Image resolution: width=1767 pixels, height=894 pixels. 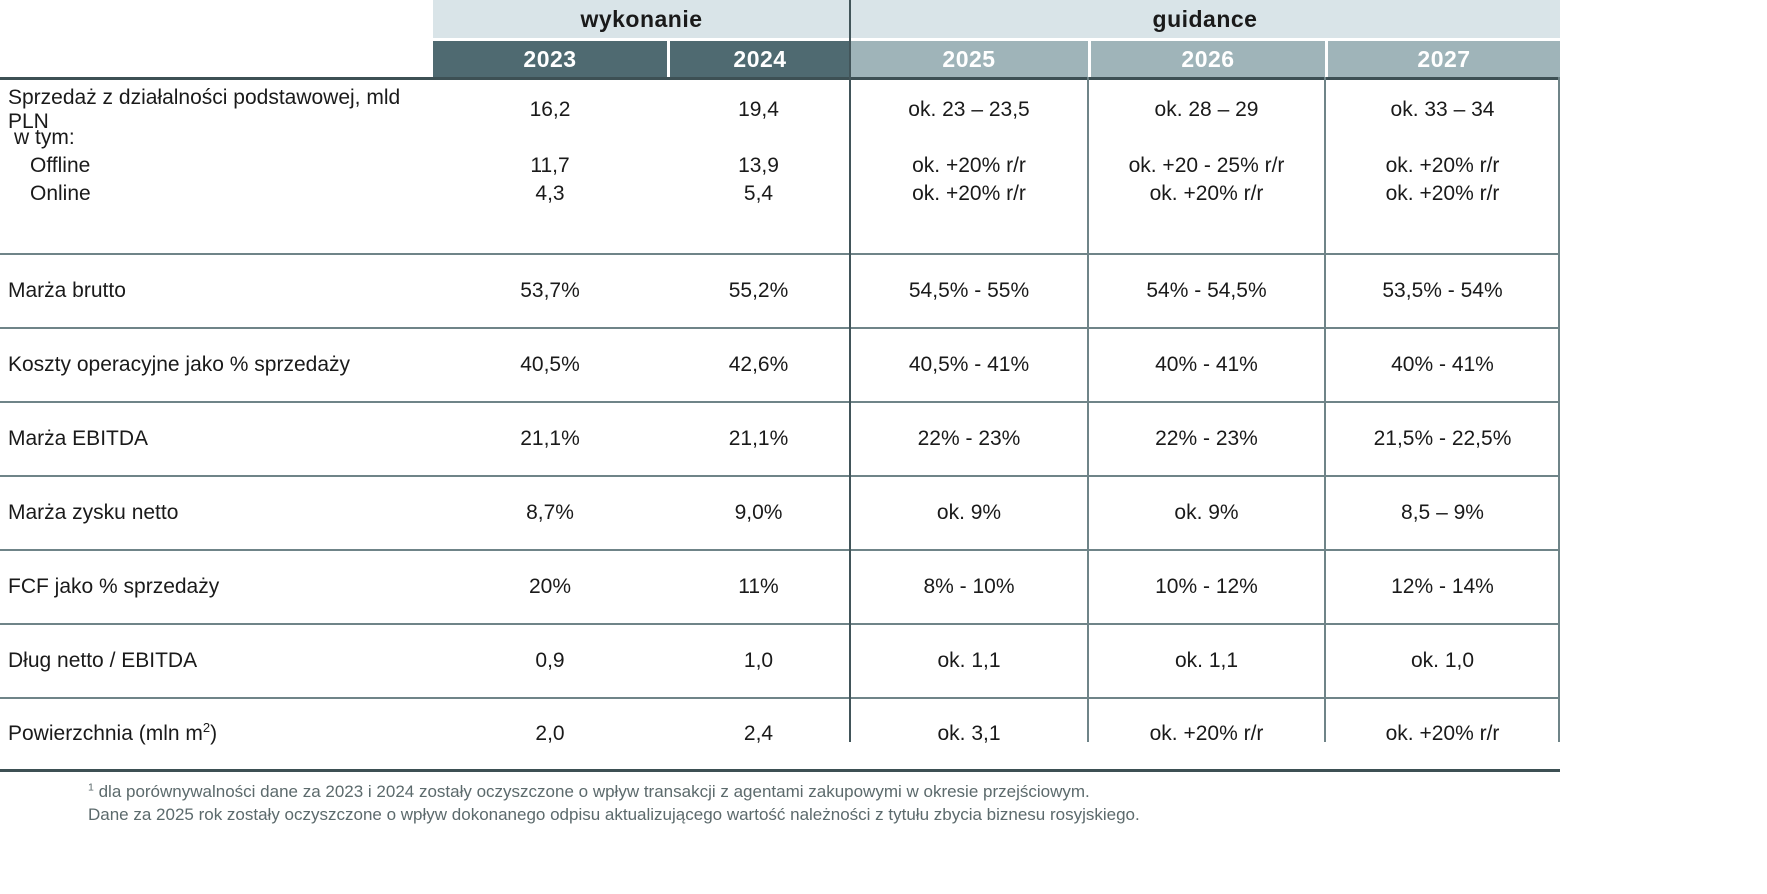 I want to click on cell-2026: 10% - 12%, so click(x=1206, y=586).